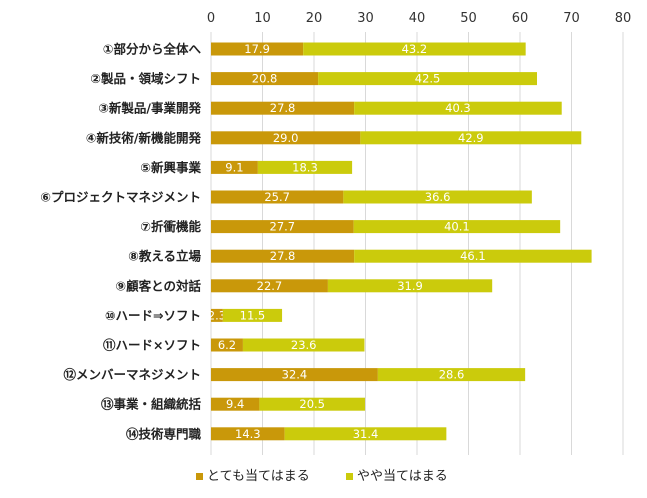  I want to click on data-label-0-10: 6.2, so click(227, 345).